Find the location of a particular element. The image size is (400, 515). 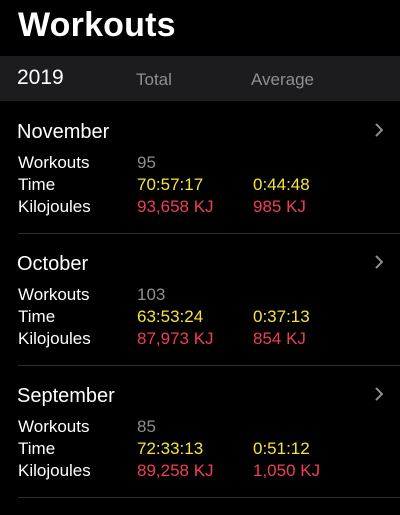

kilojoules-average: 854 KJ is located at coordinates (279, 339).